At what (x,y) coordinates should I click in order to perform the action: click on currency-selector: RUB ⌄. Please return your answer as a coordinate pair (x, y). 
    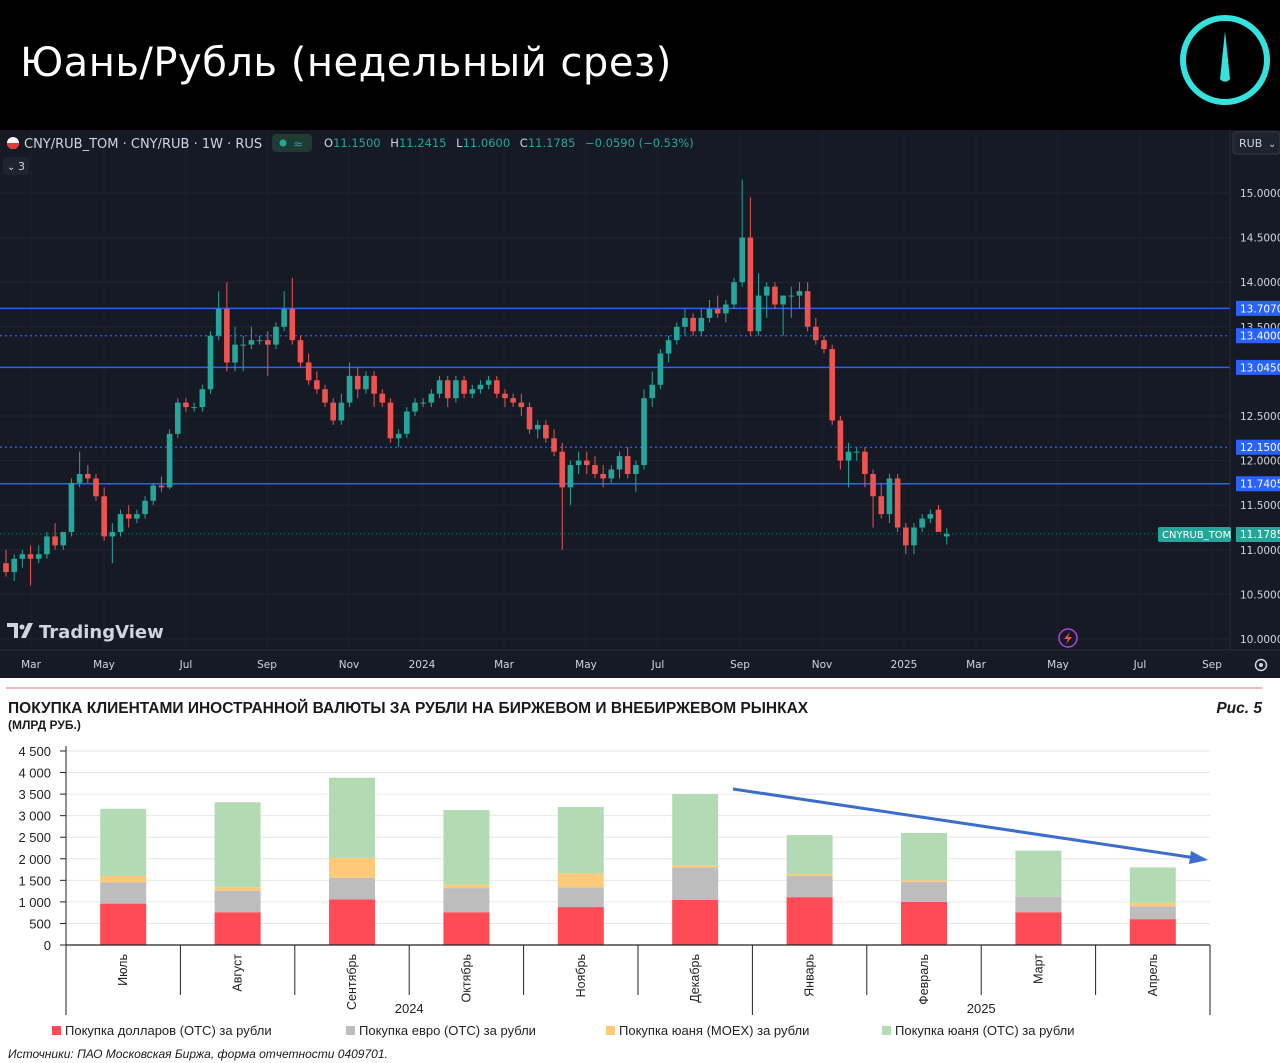
    Looking at the image, I should click on (1256, 143).